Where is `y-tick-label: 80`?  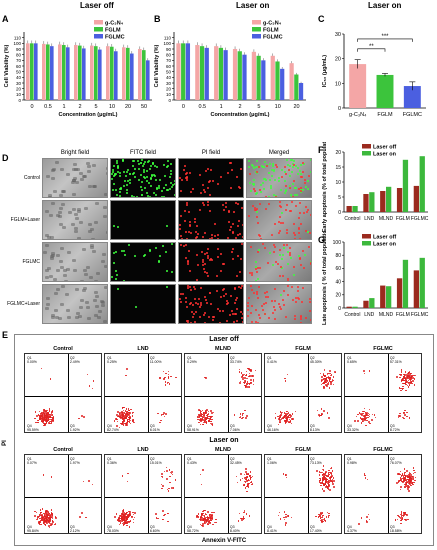
y-tick-label: 80 is located at coordinates (338, 256).